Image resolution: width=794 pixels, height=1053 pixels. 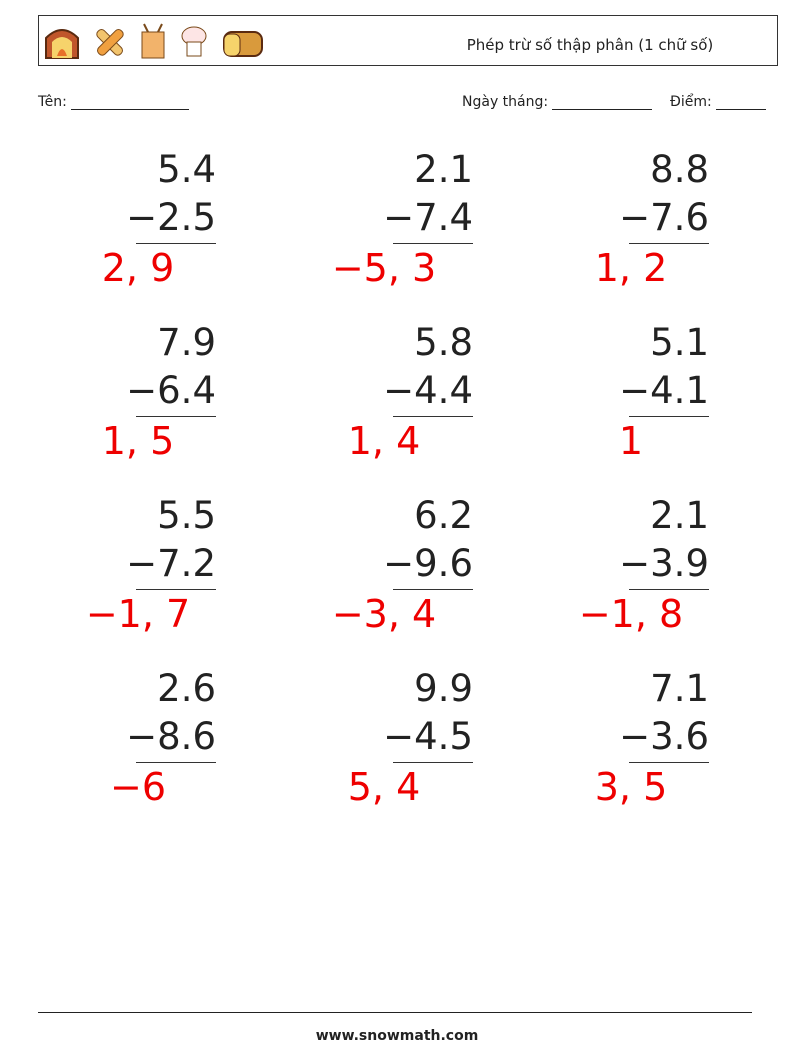 What do you see at coordinates (138, 787) in the screenshot?
I see `answer: −6` at bounding box center [138, 787].